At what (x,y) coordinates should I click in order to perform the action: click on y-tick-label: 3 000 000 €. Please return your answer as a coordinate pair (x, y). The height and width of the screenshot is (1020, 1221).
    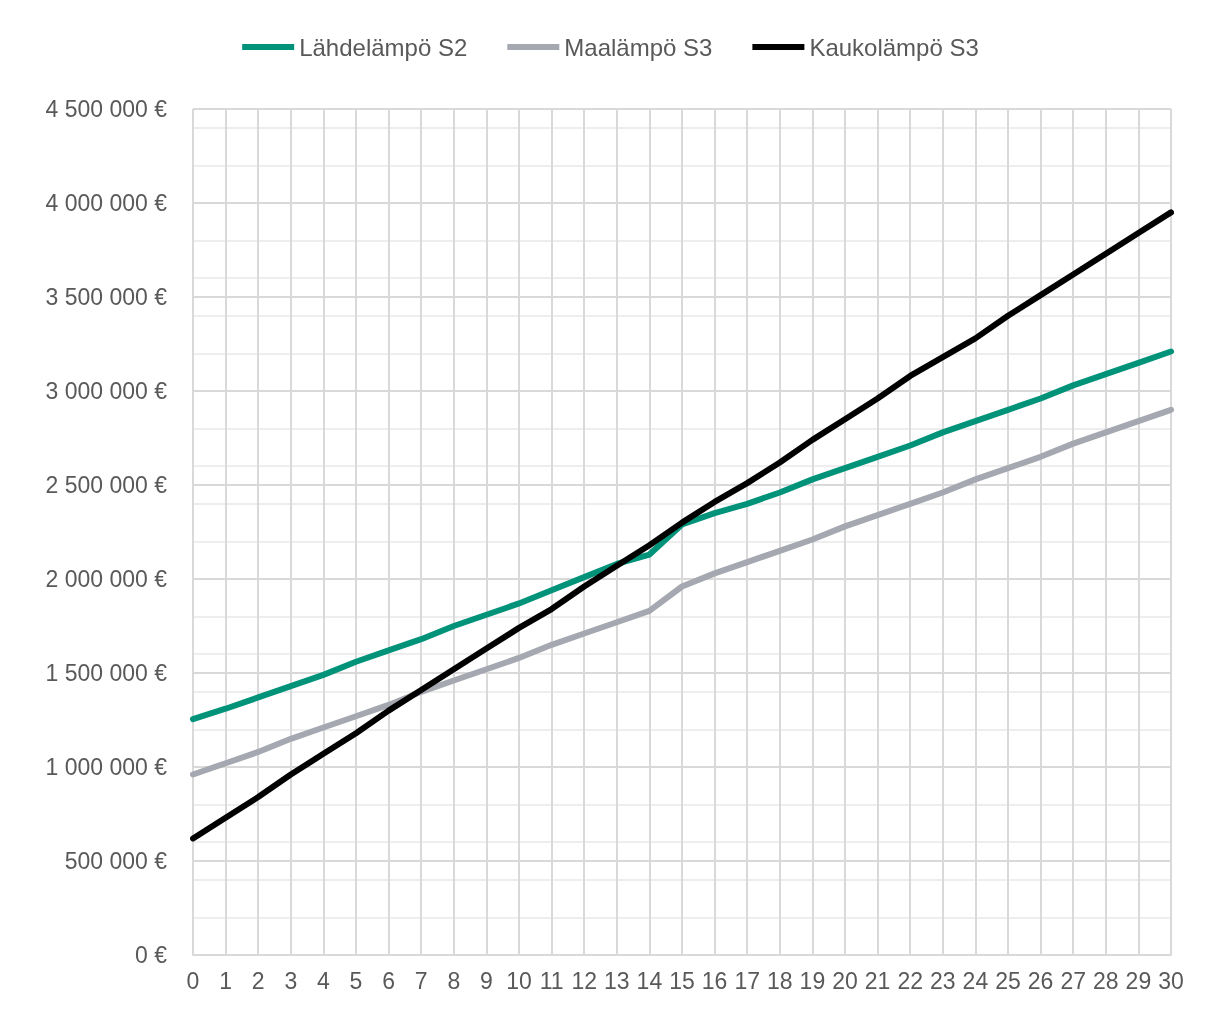
    Looking at the image, I should click on (106, 391).